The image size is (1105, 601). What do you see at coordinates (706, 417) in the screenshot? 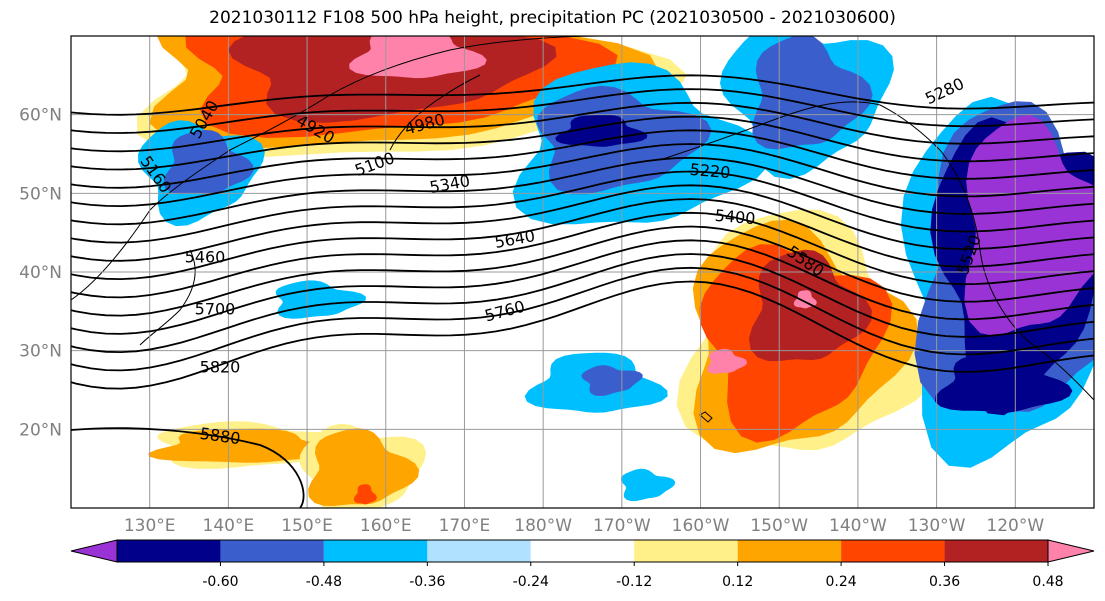
I see `coastline-hawaii` at bounding box center [706, 417].